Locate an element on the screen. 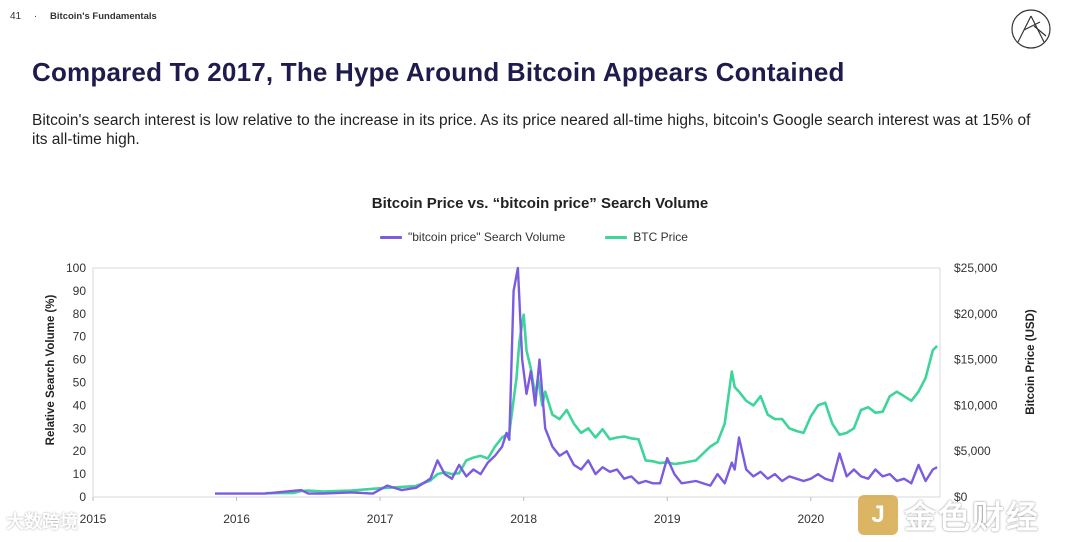  y-axis-label: Relative Search Volume (%) is located at coordinates (51, 370).